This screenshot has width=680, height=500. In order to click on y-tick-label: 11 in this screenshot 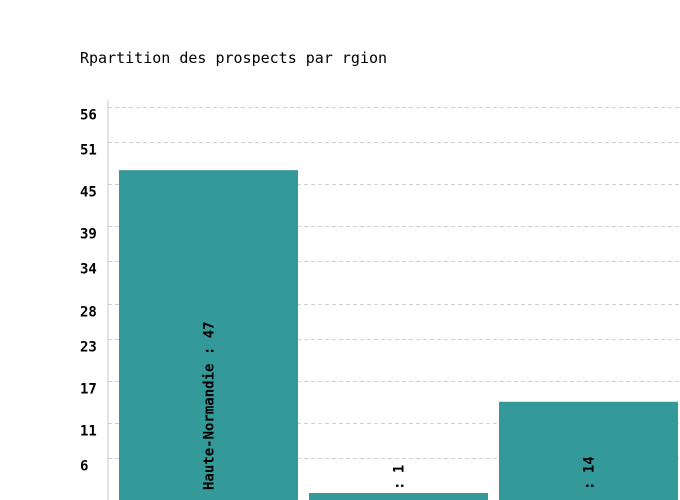, I will do `click(88, 432)`.